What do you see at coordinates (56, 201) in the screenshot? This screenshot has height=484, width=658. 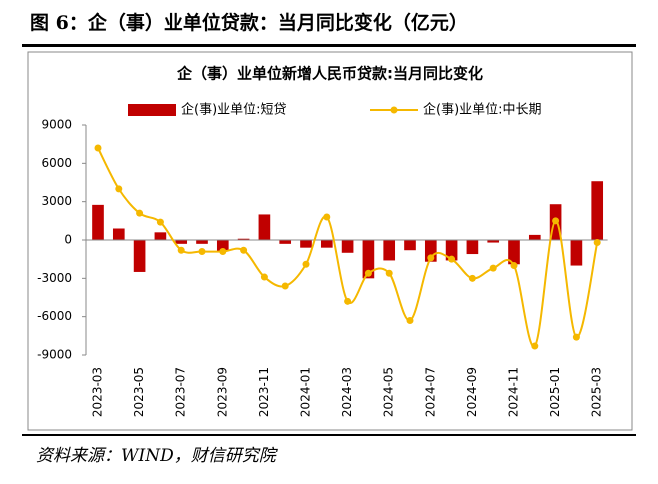 I see `y-tick-label: 3000` at bounding box center [56, 201].